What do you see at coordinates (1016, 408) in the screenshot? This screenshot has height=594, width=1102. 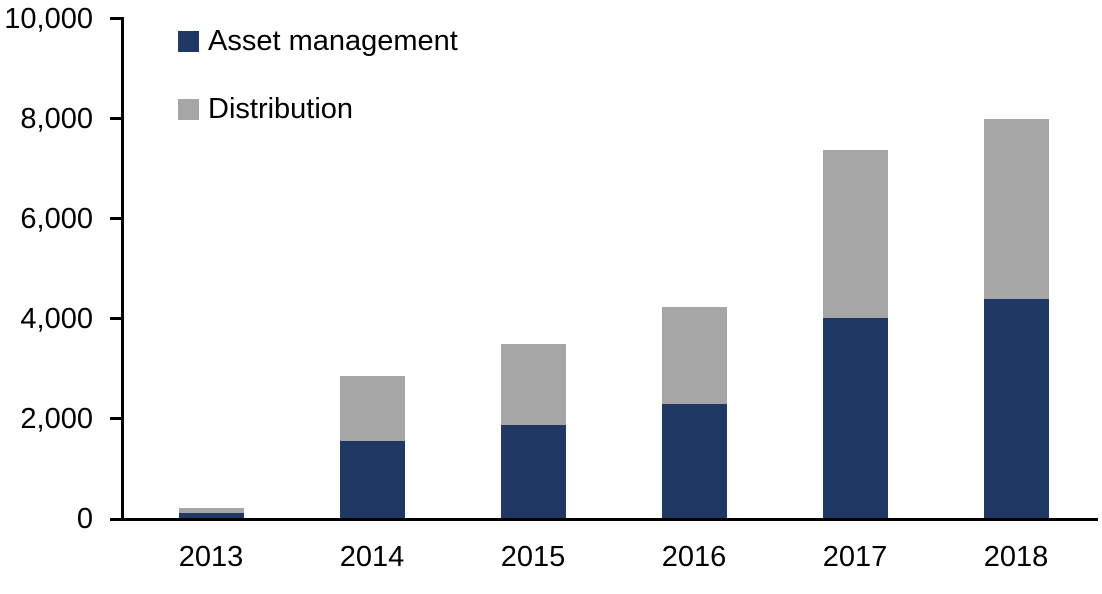 I see `segment-2018-asset-management` at bounding box center [1016, 408].